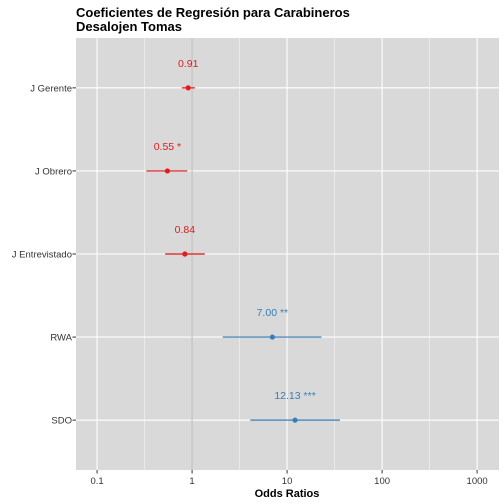  What do you see at coordinates (53, 171) in the screenshot?
I see `y-tick-label: J Obrero` at bounding box center [53, 171].